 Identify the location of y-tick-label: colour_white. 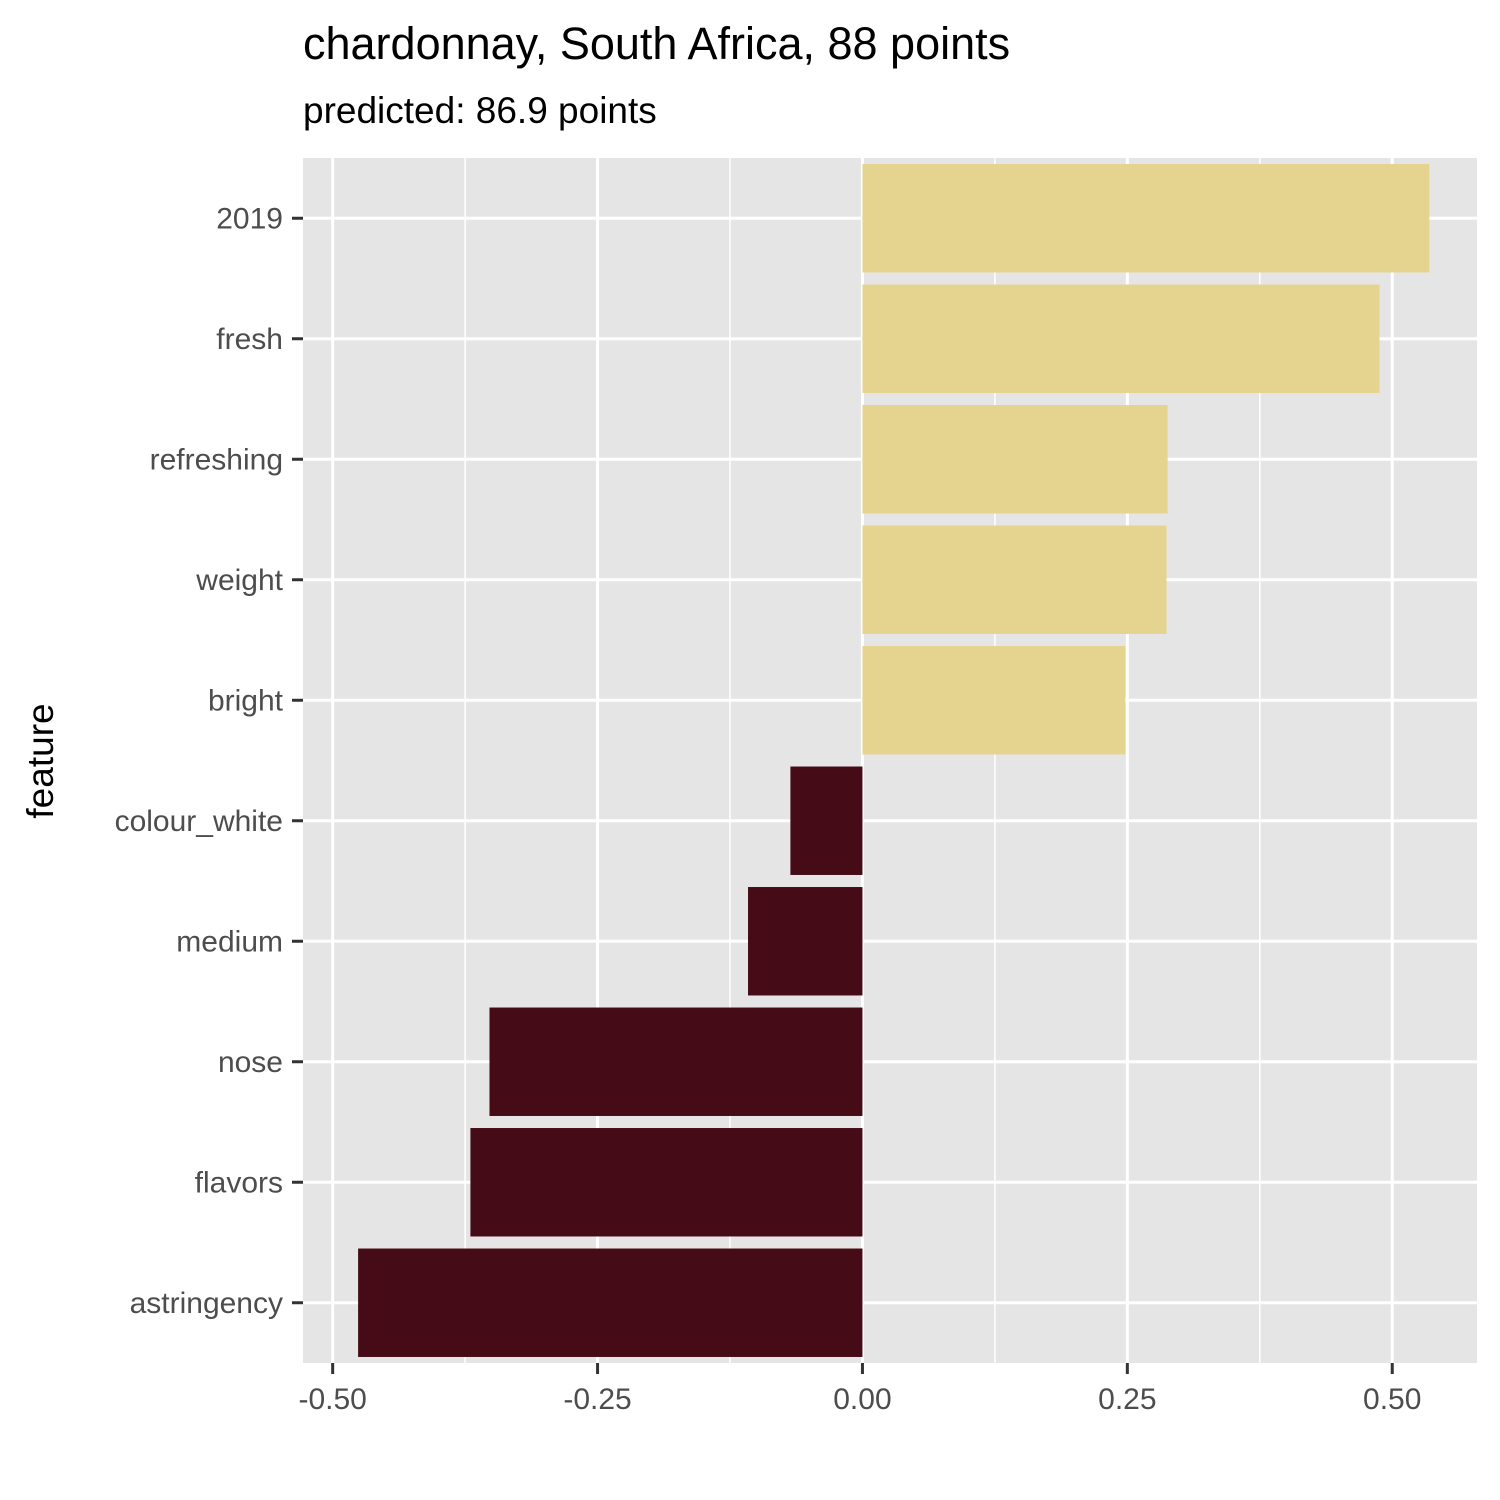
(199, 821).